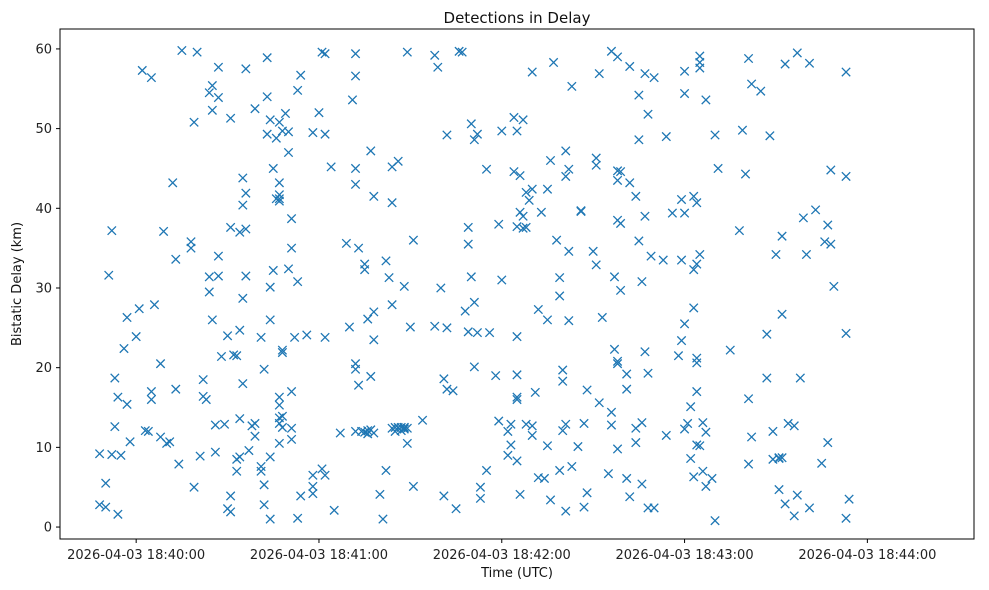 This screenshot has height=590, width=989. What do you see at coordinates (516, 573) in the screenshot?
I see `x-axis-label: Time (UTC)` at bounding box center [516, 573].